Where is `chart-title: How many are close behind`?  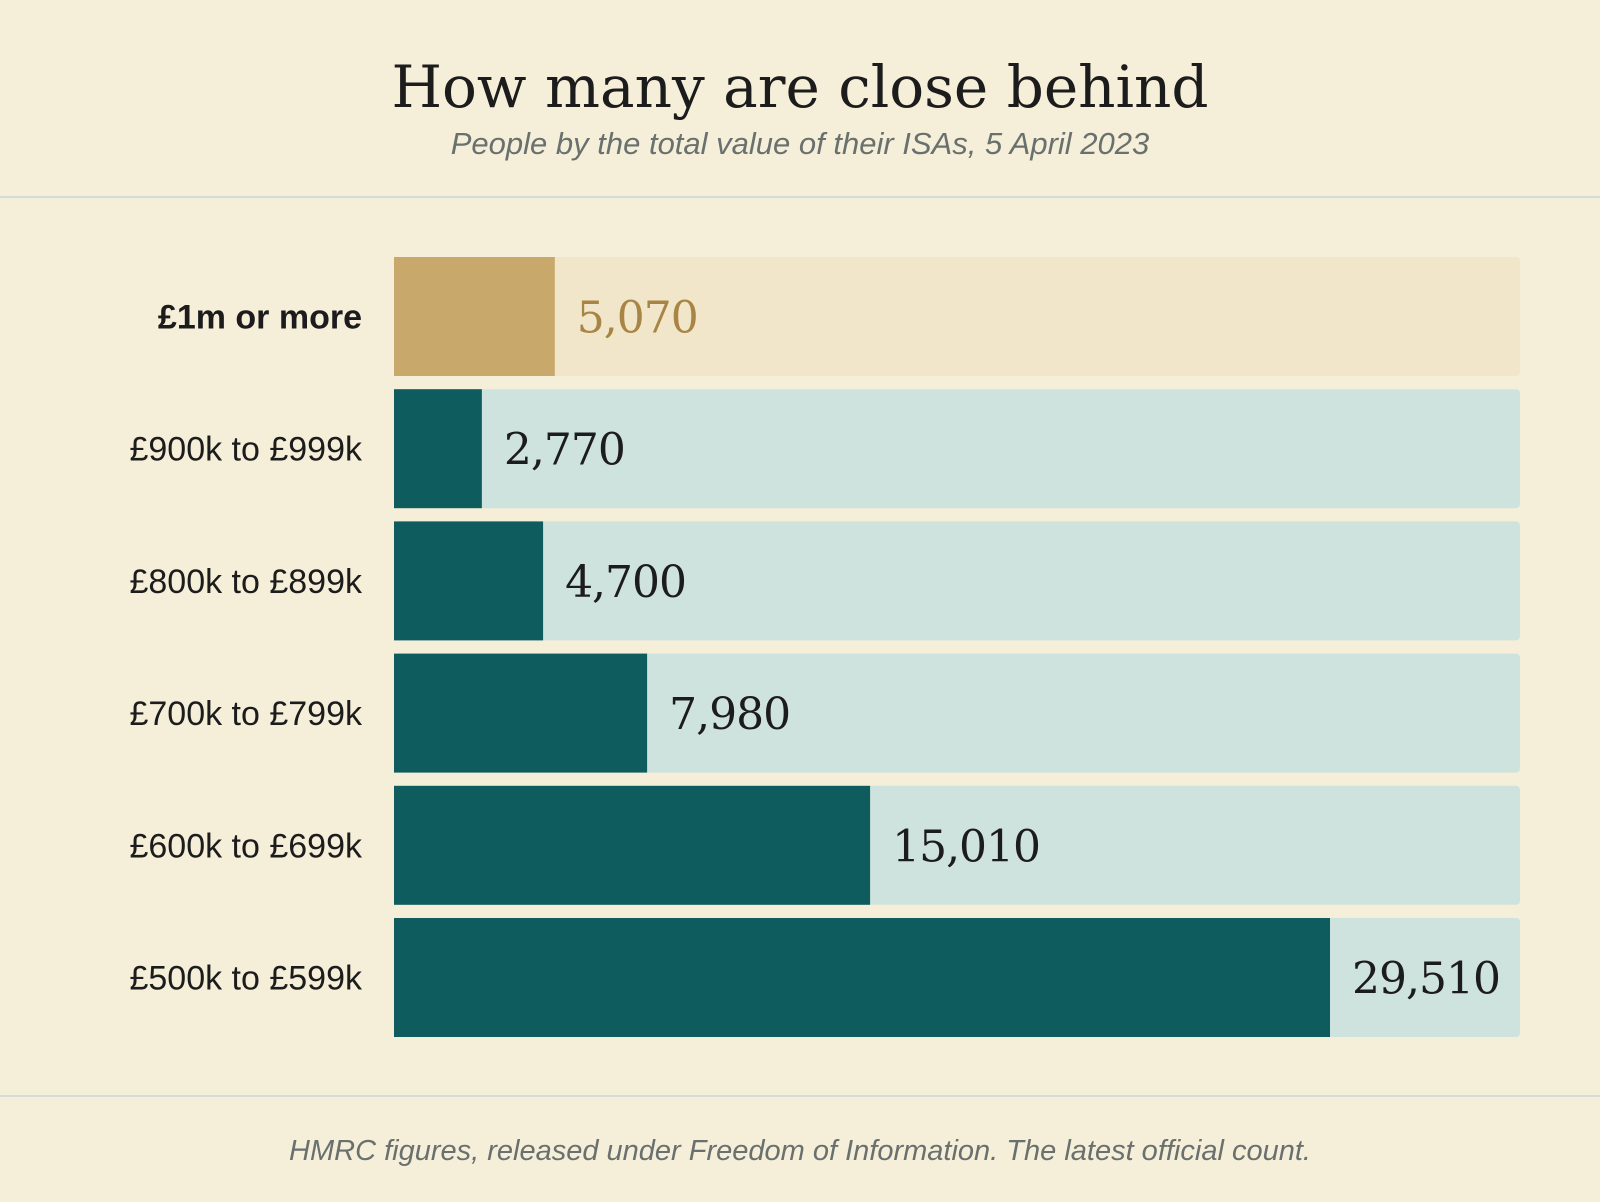 chart-title: How many are close behind is located at coordinates (800, 87).